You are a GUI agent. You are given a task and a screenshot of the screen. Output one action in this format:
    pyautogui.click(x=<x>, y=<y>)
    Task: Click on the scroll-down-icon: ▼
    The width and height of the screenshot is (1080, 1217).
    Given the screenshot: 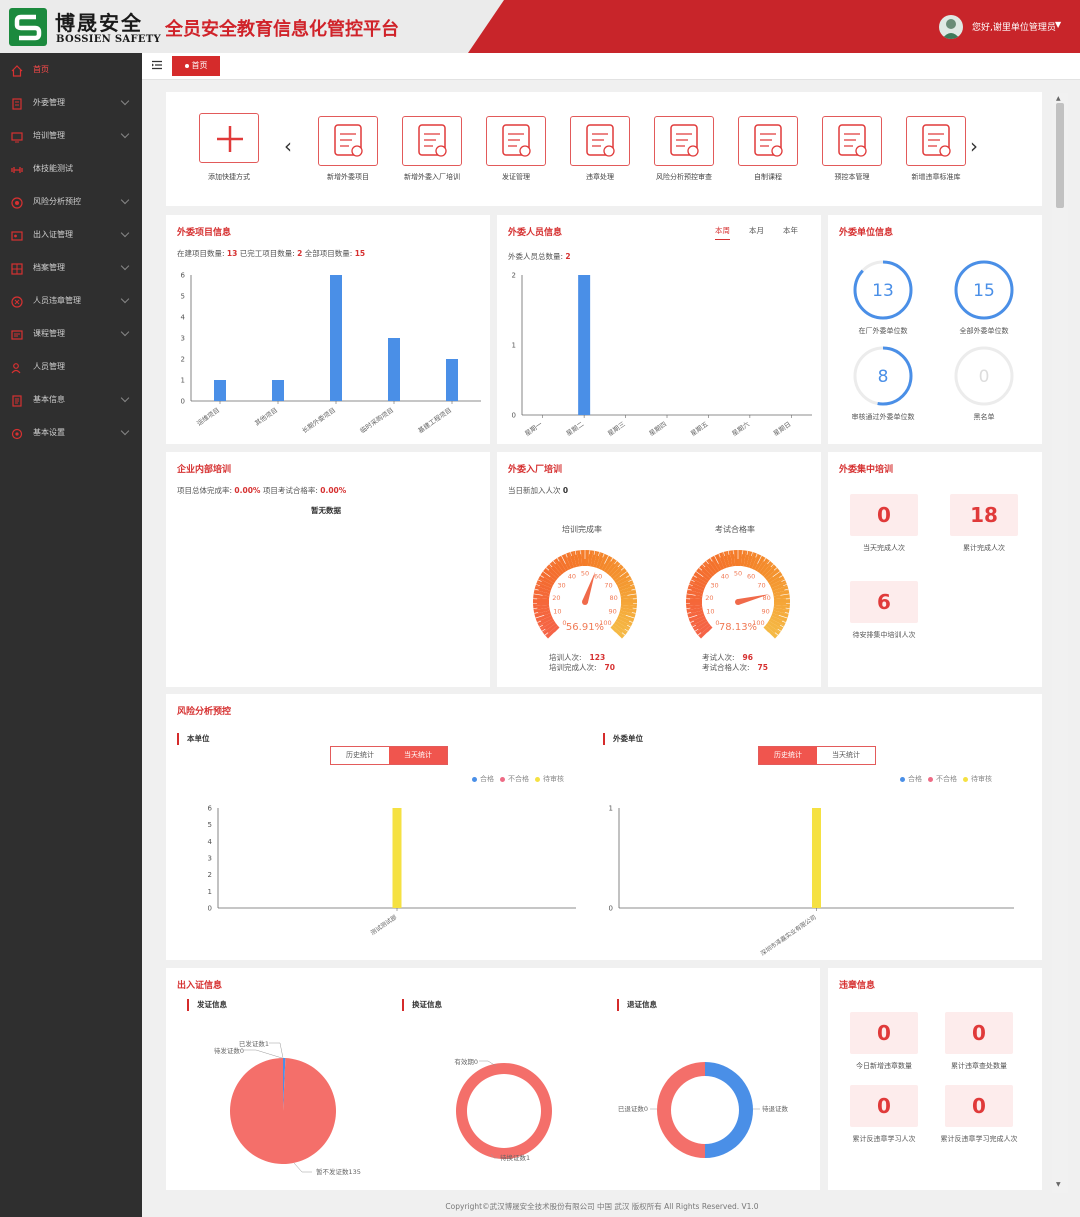 What is the action you would take?
    pyautogui.click(x=1058, y=1184)
    